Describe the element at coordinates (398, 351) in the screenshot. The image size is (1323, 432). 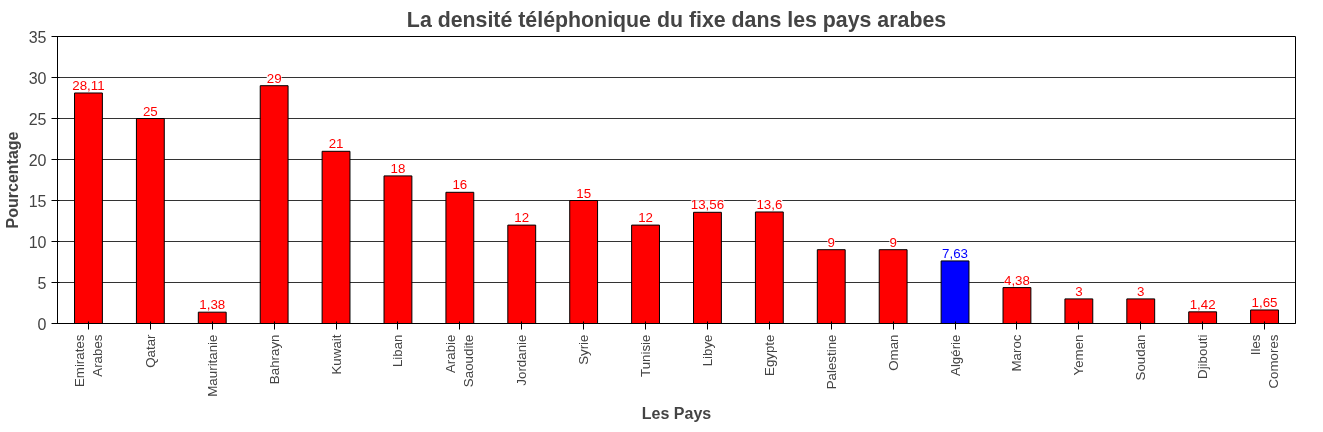
I see `x-tick-label: Liban` at that location.